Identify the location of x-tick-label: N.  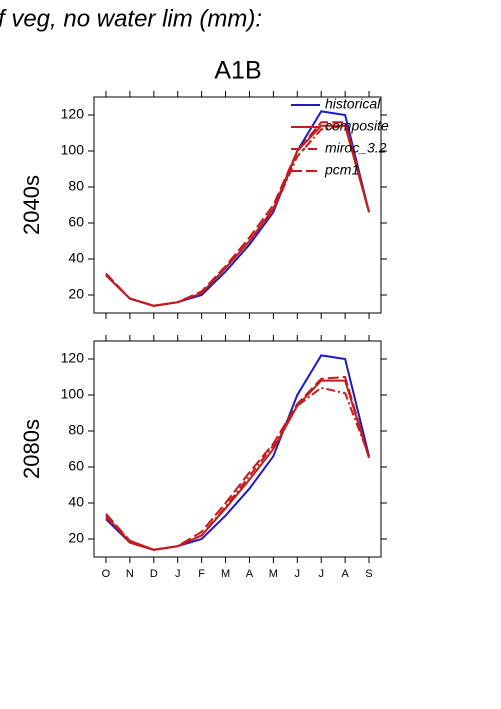
(130, 574).